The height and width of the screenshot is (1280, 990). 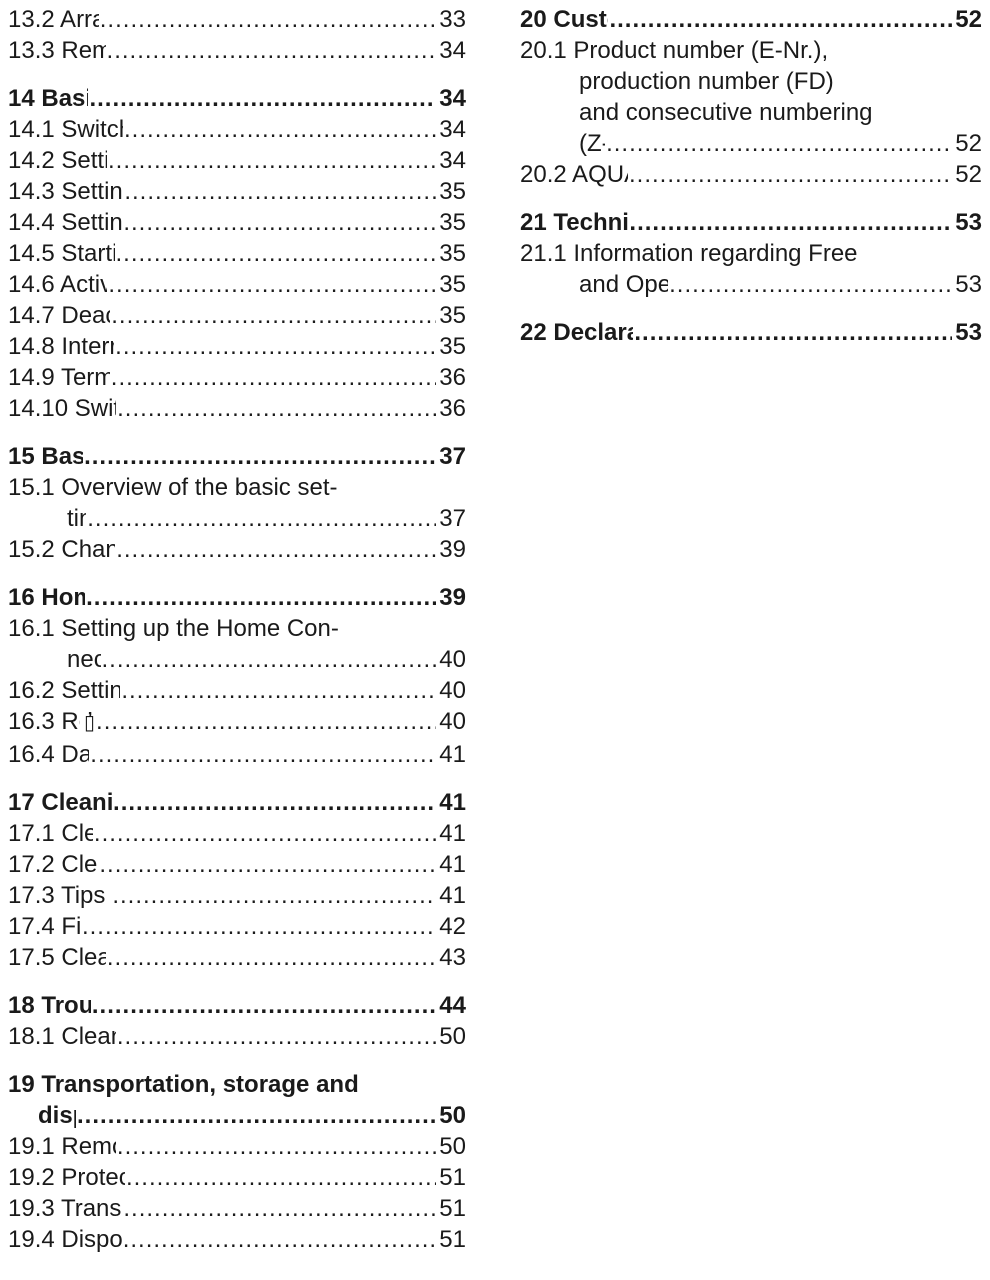 I want to click on toc-title: 17 Cleaning and servicing, so click(x=60, y=802).